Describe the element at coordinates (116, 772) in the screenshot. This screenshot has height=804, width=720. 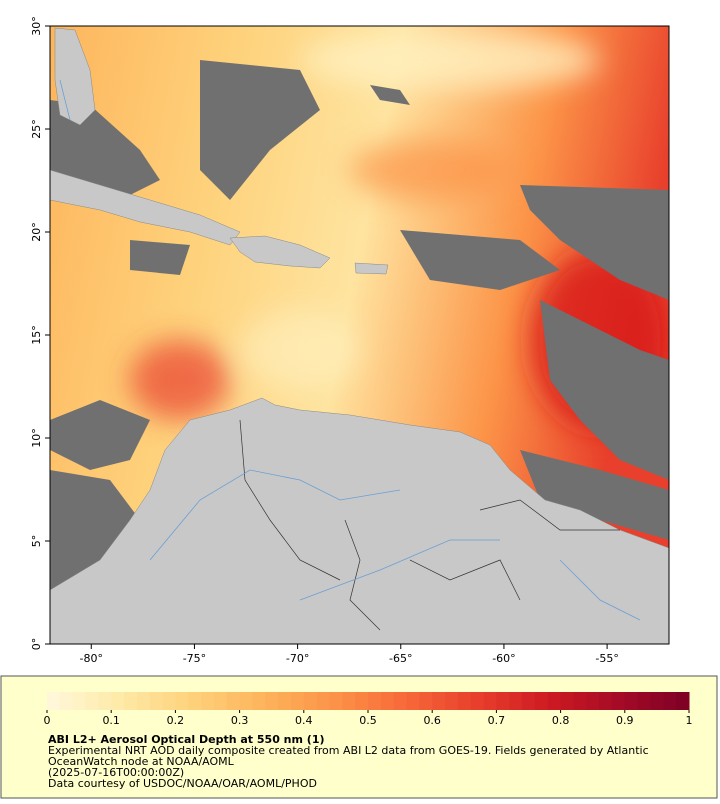
I see `caption-line: (2025-07-16T00:00:00Z)` at that location.